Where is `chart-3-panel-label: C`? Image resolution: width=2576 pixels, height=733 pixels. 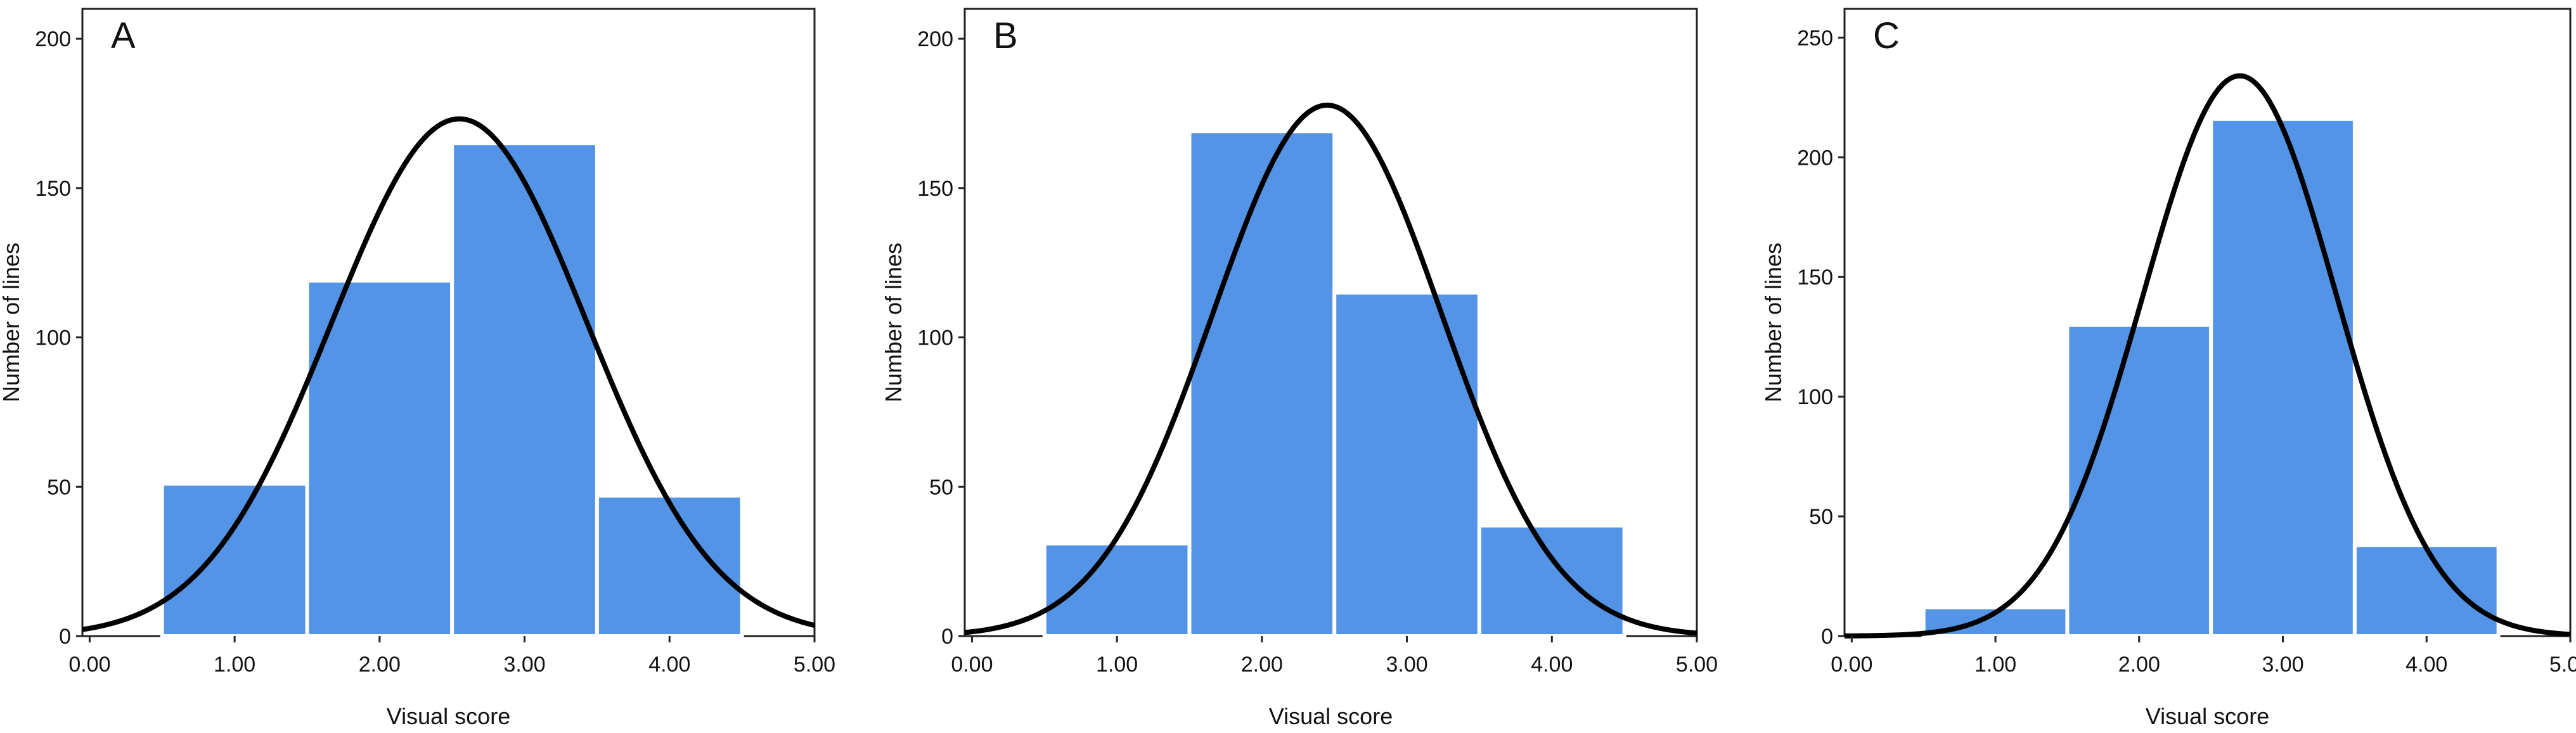 chart-3-panel-label: C is located at coordinates (1886, 35).